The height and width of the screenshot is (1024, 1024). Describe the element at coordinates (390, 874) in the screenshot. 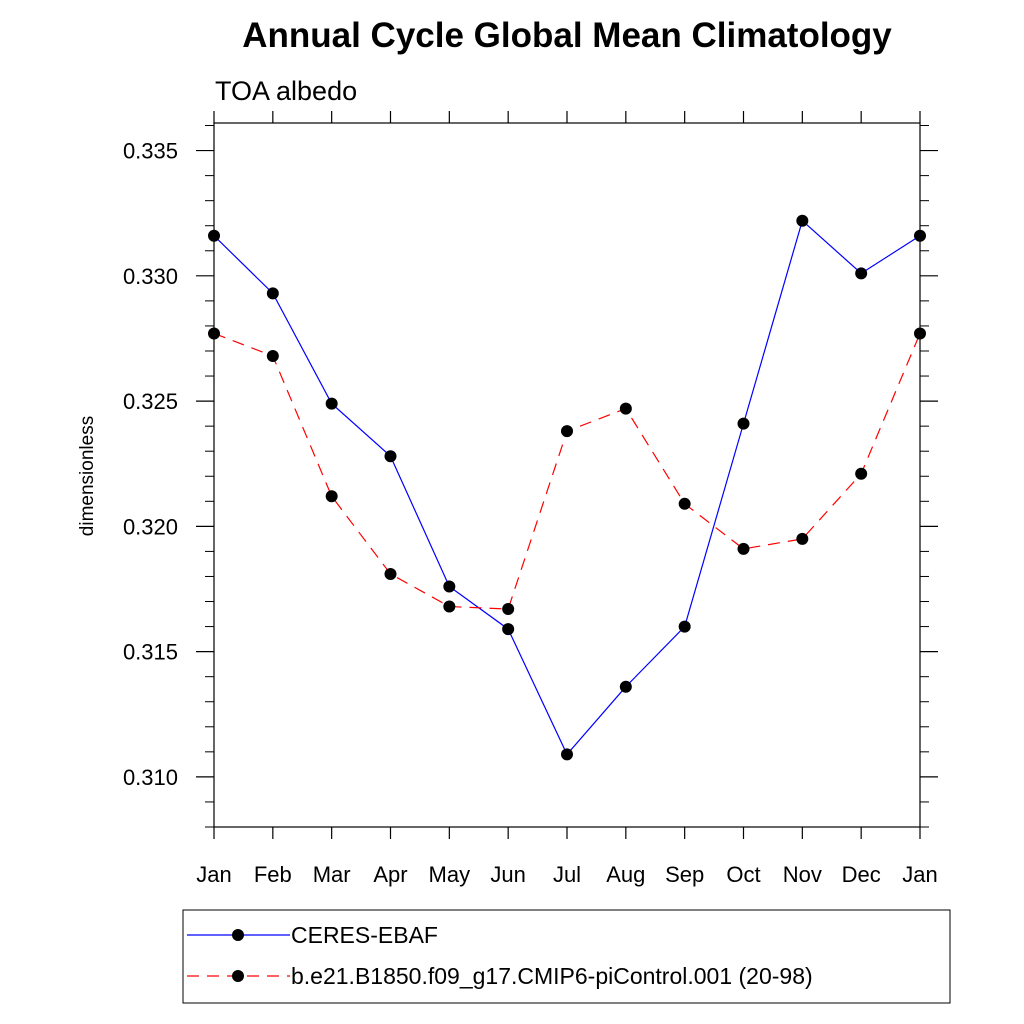

I see `x-tick-label: Apr` at that location.